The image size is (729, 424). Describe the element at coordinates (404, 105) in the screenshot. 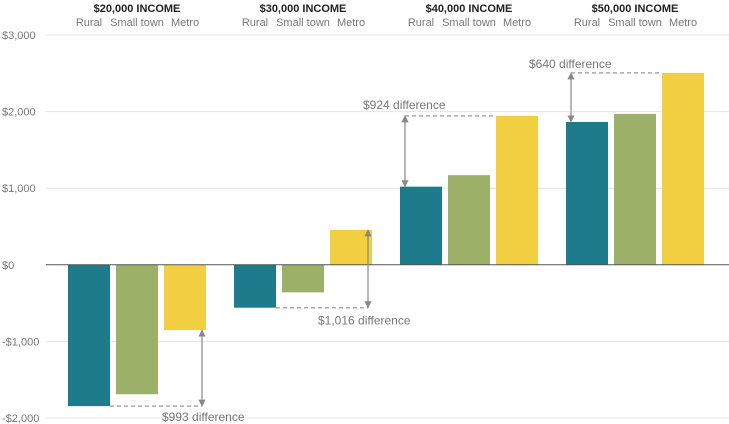

I see `difference-label: $924 difference` at that location.